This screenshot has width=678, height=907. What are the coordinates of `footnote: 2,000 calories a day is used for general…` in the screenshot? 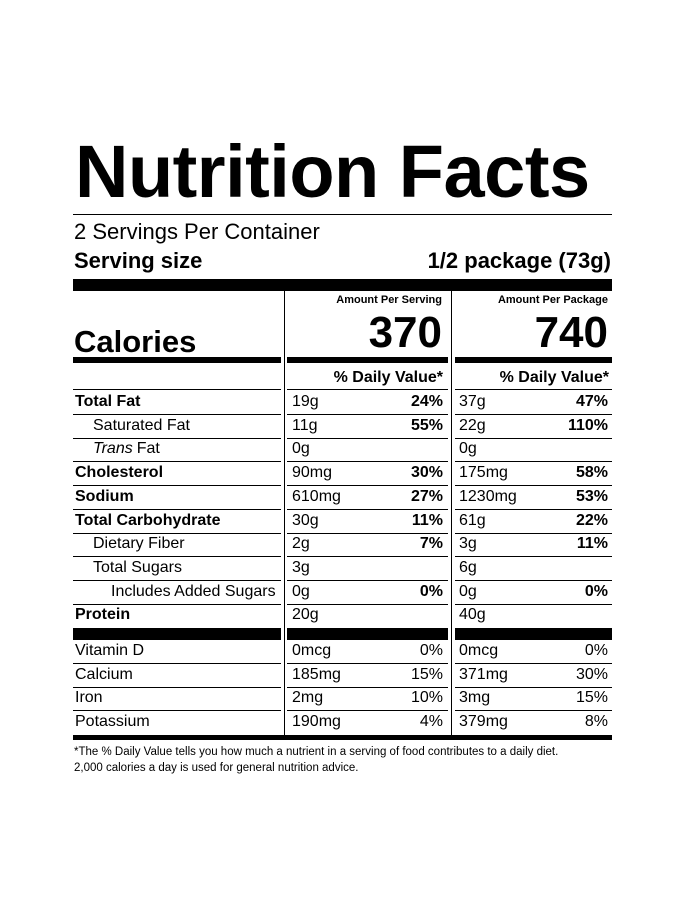 It's located at (216, 768).